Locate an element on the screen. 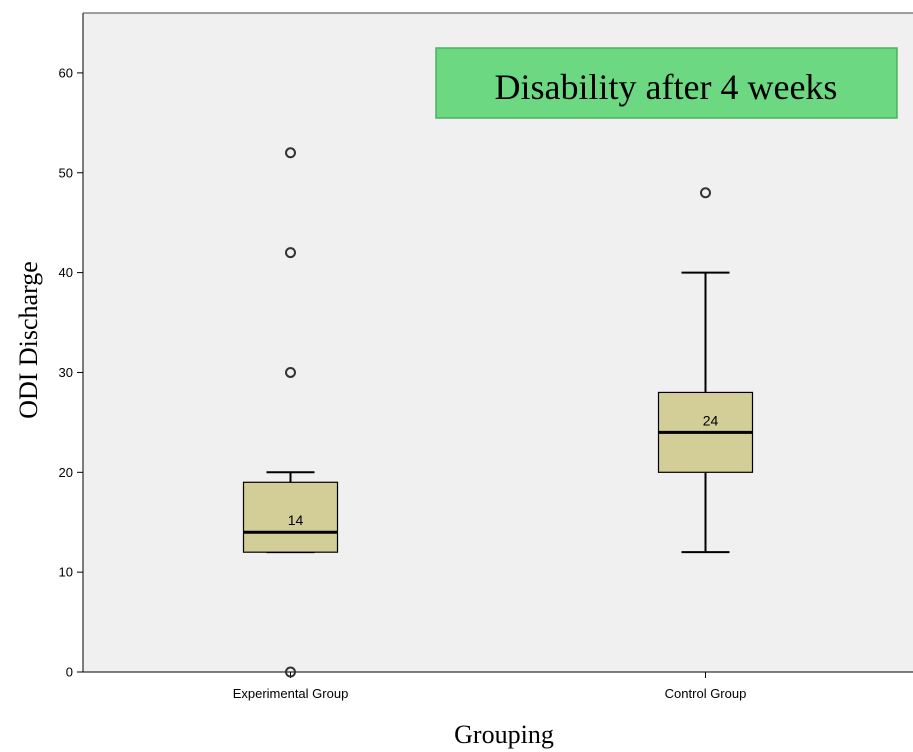 This screenshot has width=913, height=752. box-group: 14 is located at coordinates (290, 412).